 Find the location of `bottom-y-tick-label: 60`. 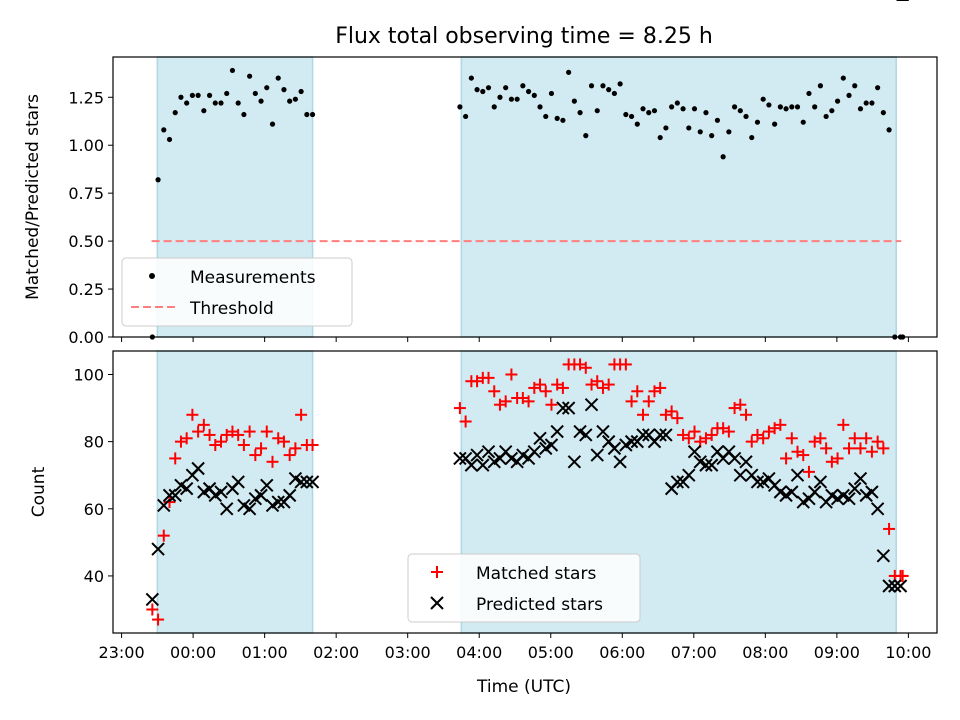

bottom-y-tick-label: 60 is located at coordinates (94, 509).